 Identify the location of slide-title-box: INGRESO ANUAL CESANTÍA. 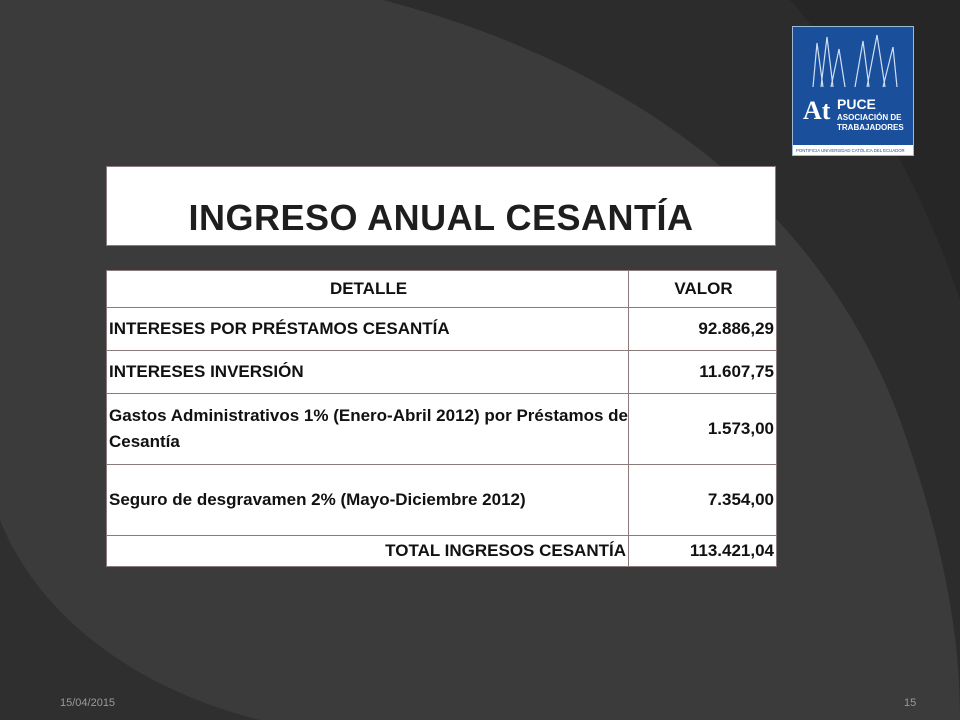
(441, 206).